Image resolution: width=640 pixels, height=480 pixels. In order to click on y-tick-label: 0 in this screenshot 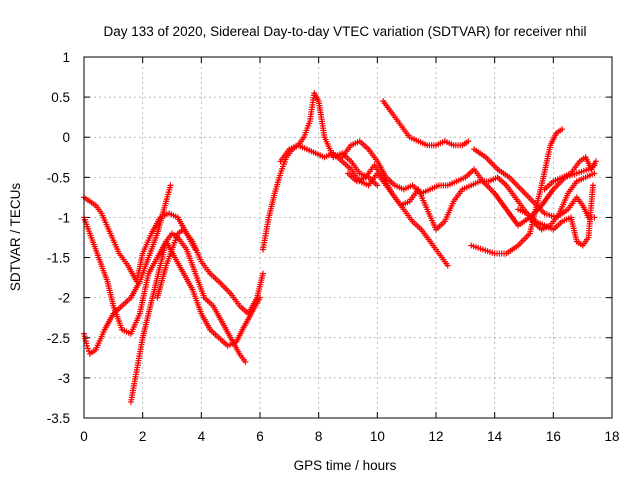, I will do `click(66, 137)`.